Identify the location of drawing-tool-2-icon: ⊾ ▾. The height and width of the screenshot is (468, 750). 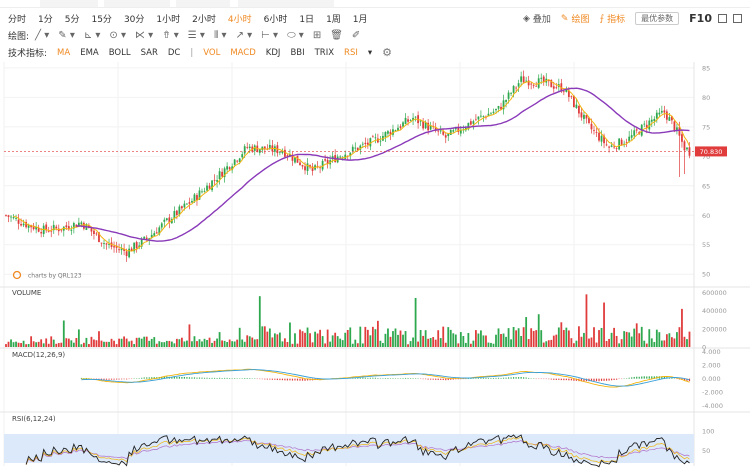
(92, 35).